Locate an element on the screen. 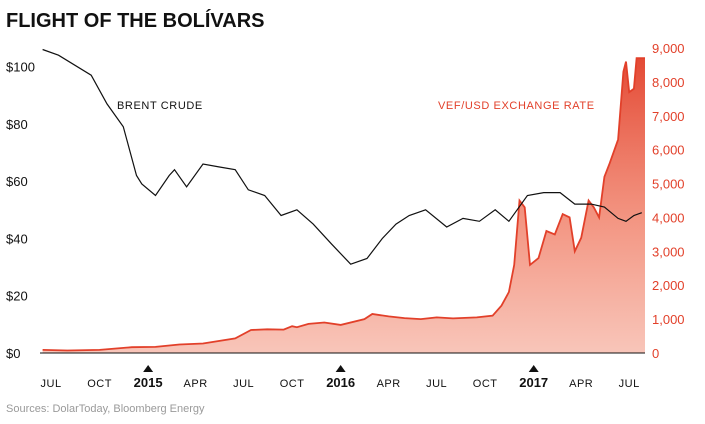 The width and height of the screenshot is (705, 424). left-tick-label: $100 is located at coordinates (20, 67).